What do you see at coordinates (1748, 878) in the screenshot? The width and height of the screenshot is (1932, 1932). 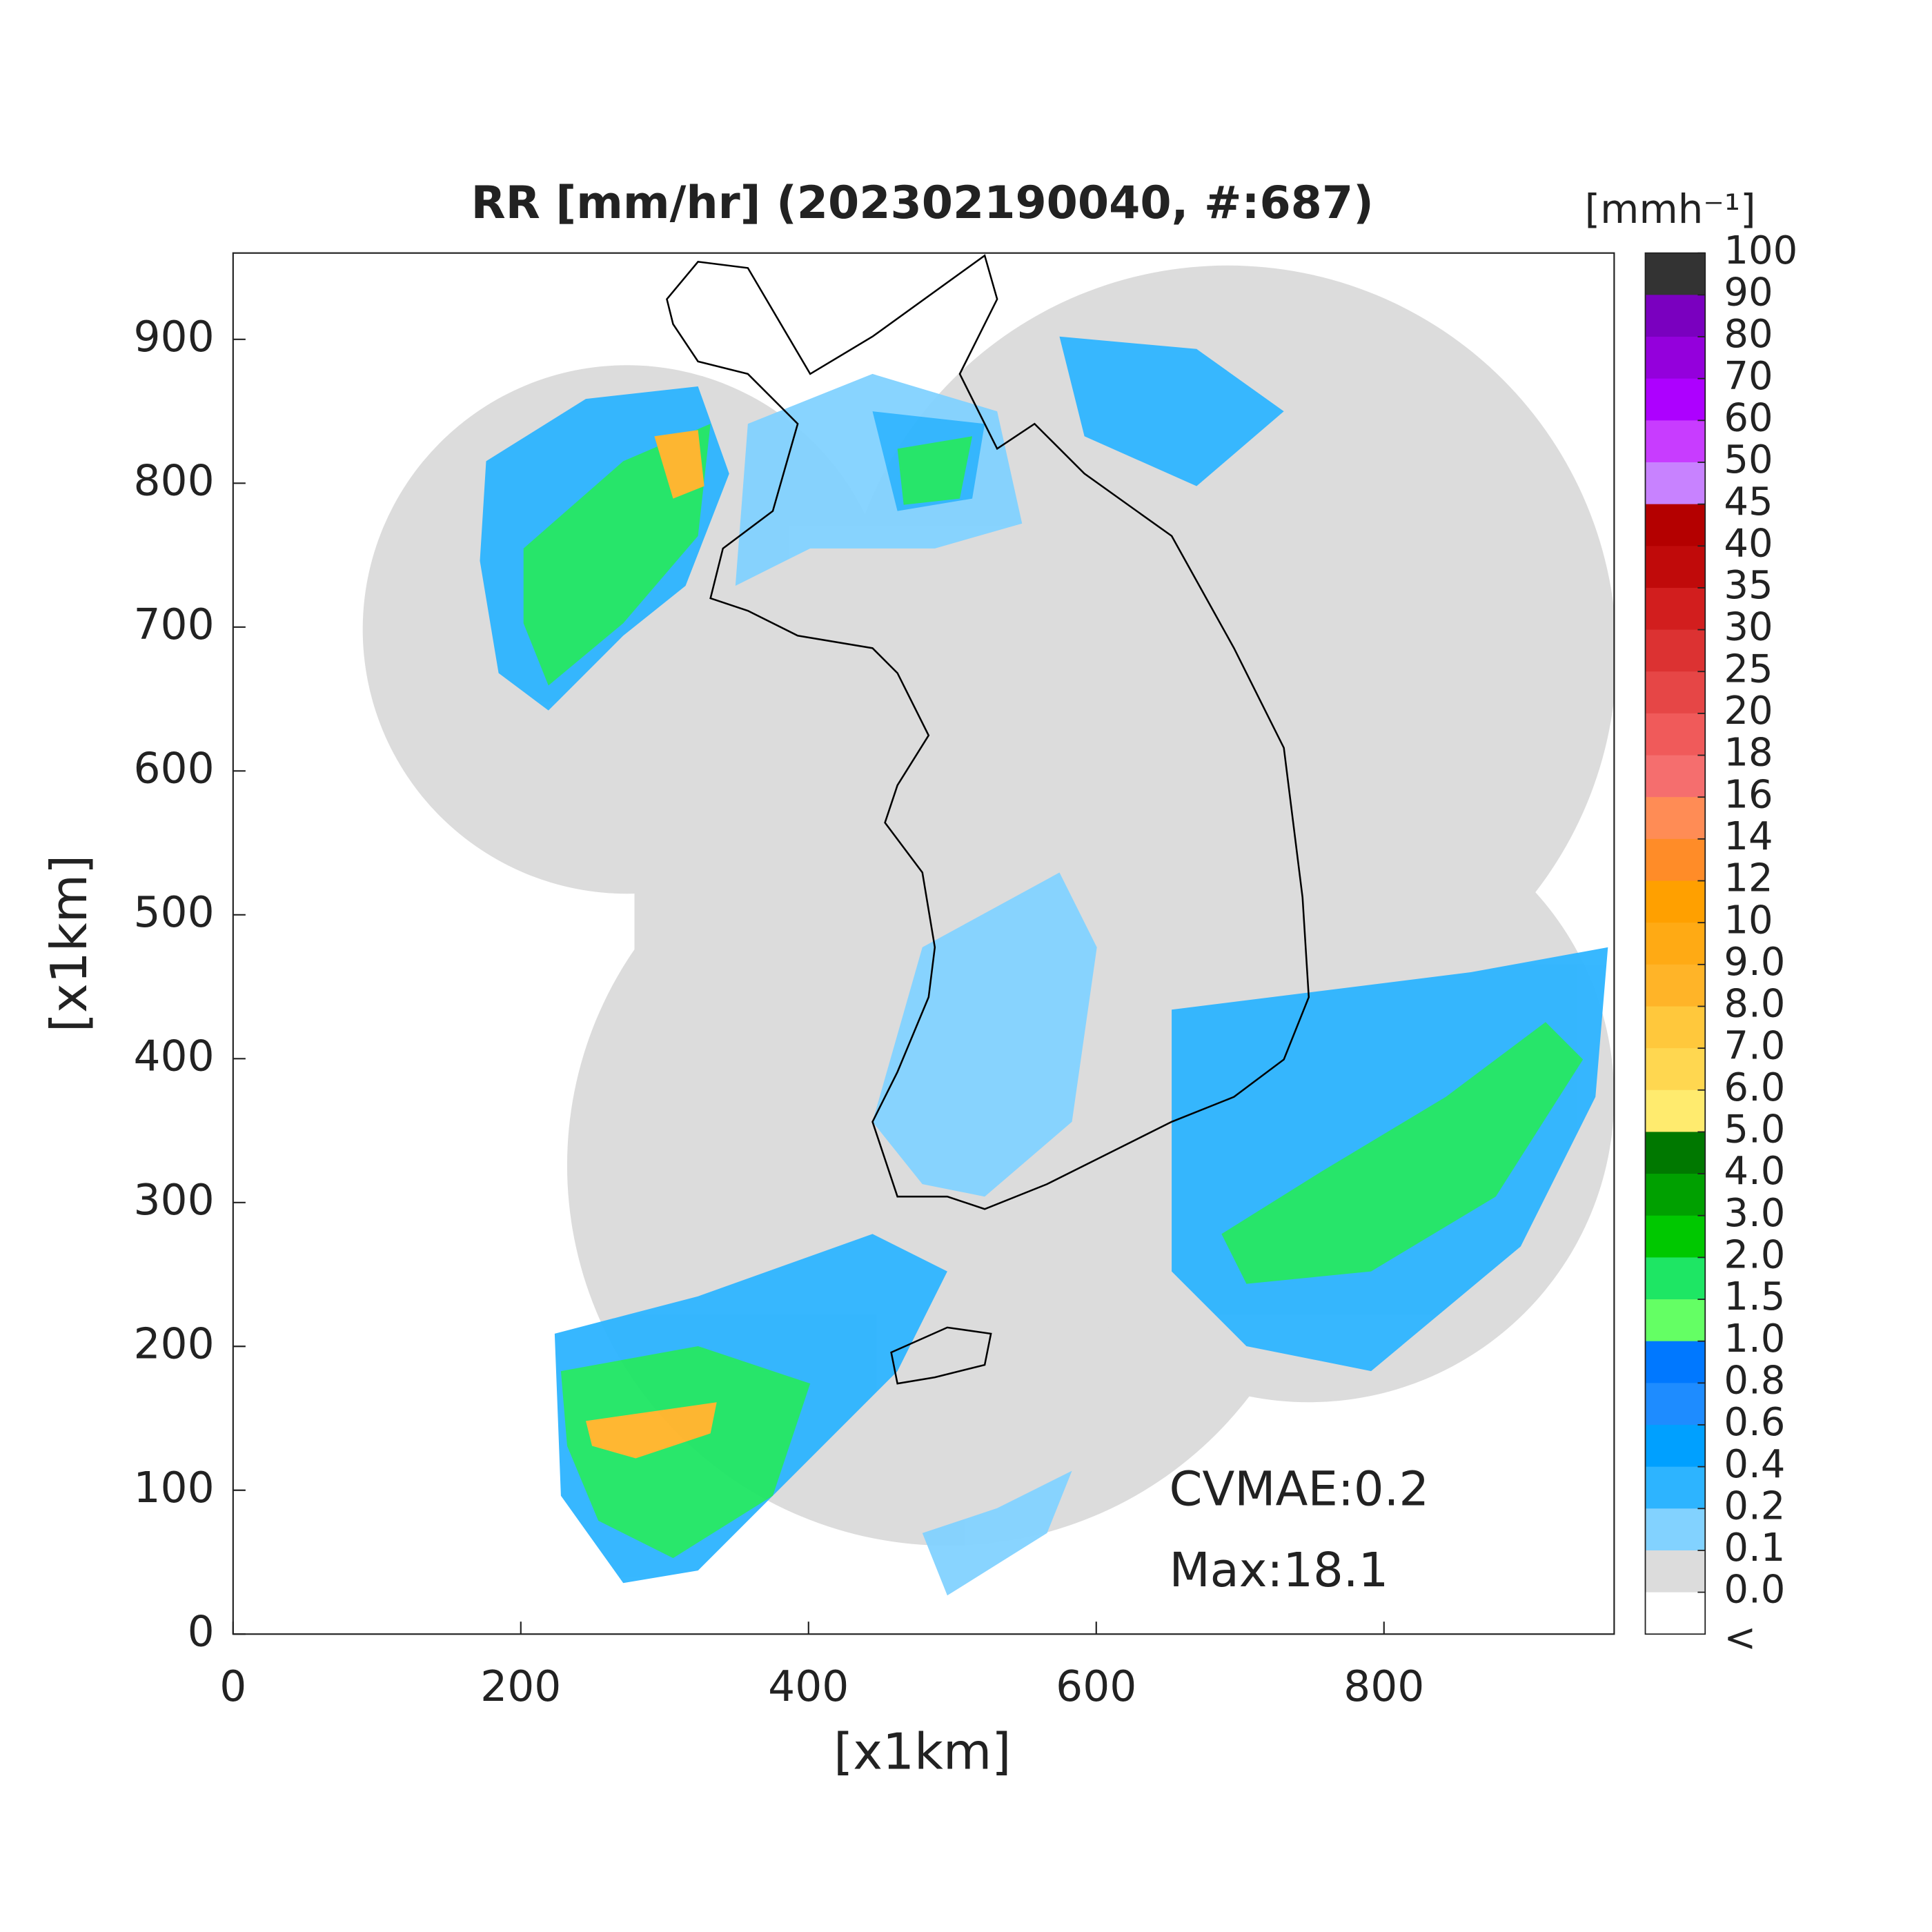 I see `colorbar-label: 12` at bounding box center [1748, 878].